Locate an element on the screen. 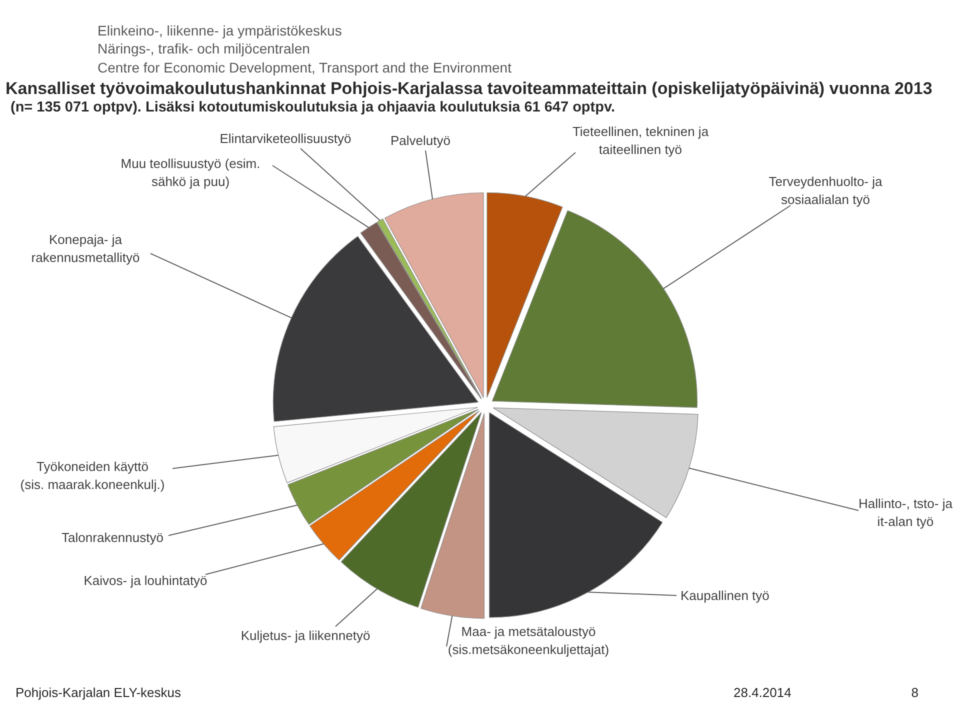 This screenshot has width=959, height=702. slice-label: Konepaja- ja rakennusmetallityö is located at coordinates (85, 248).